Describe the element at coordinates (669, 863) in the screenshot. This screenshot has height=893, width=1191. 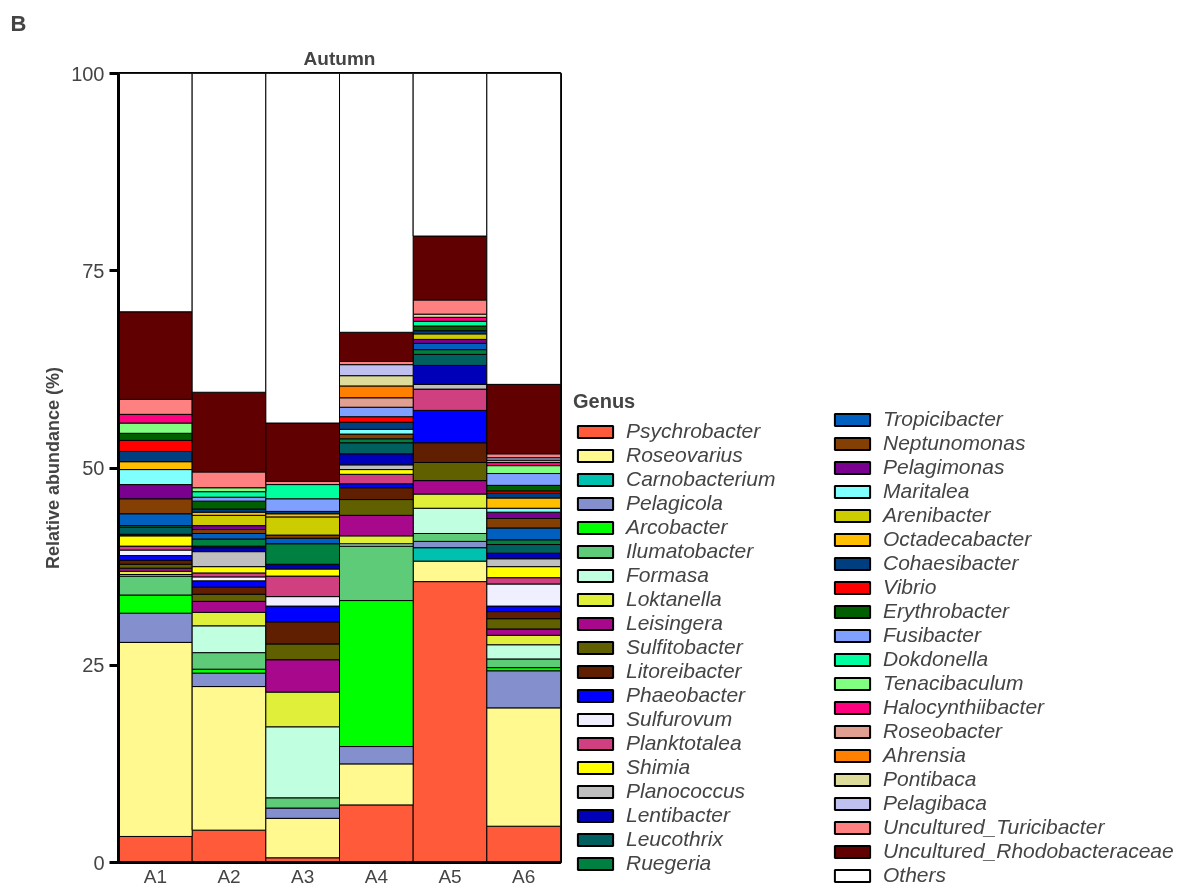
I see `legend-label: Ruegeria` at that location.